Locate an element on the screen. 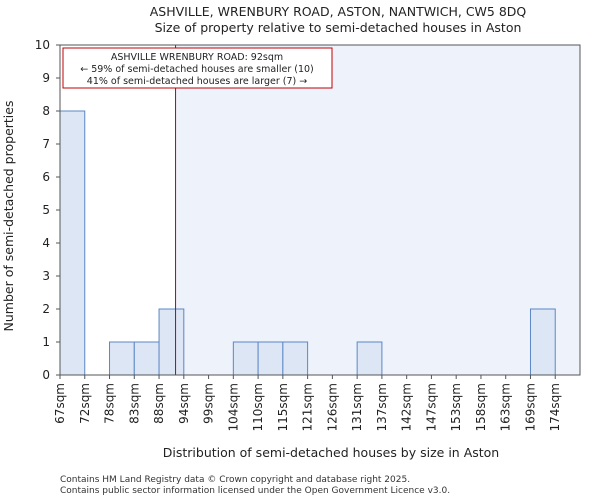  x-tick-label: 163sqm is located at coordinates (506, 407).